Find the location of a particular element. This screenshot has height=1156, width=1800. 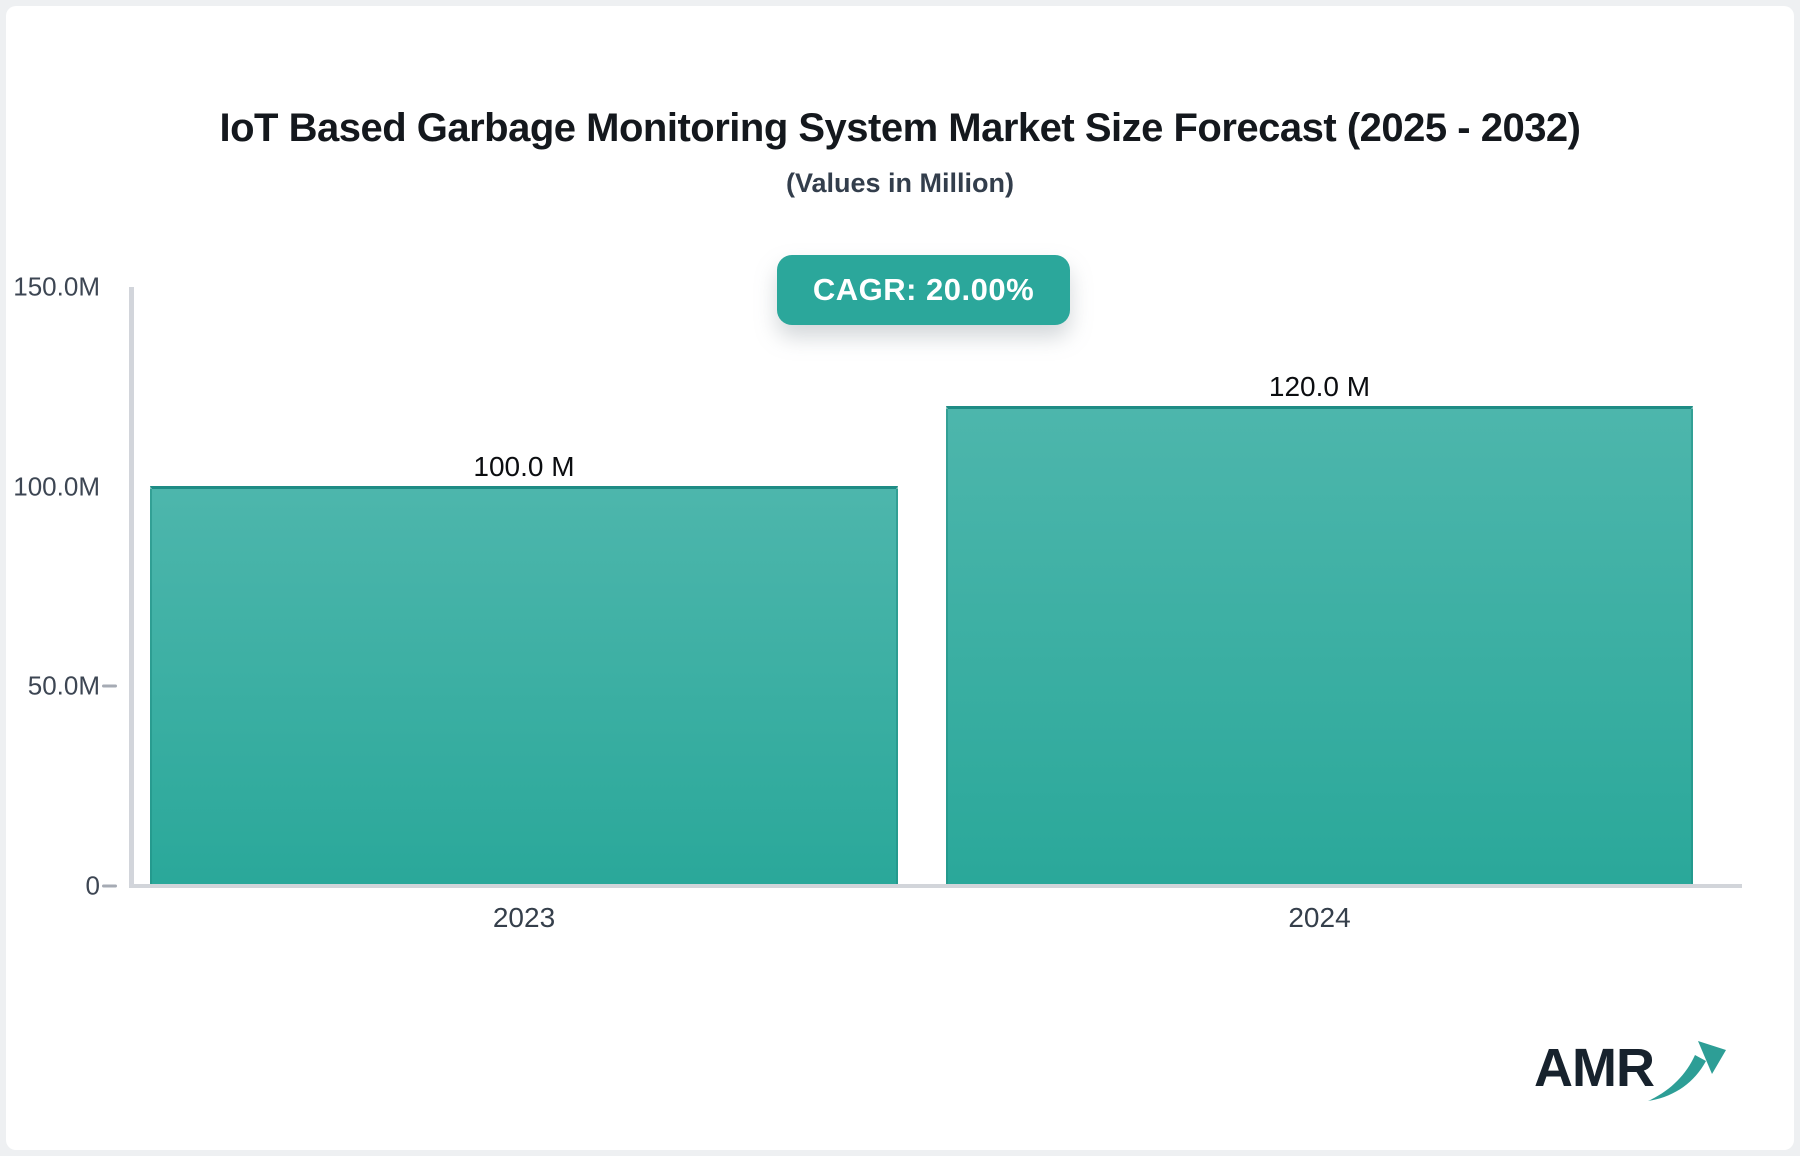

cagr-badge-label: CAGR: 20.00% is located at coordinates (923, 289).